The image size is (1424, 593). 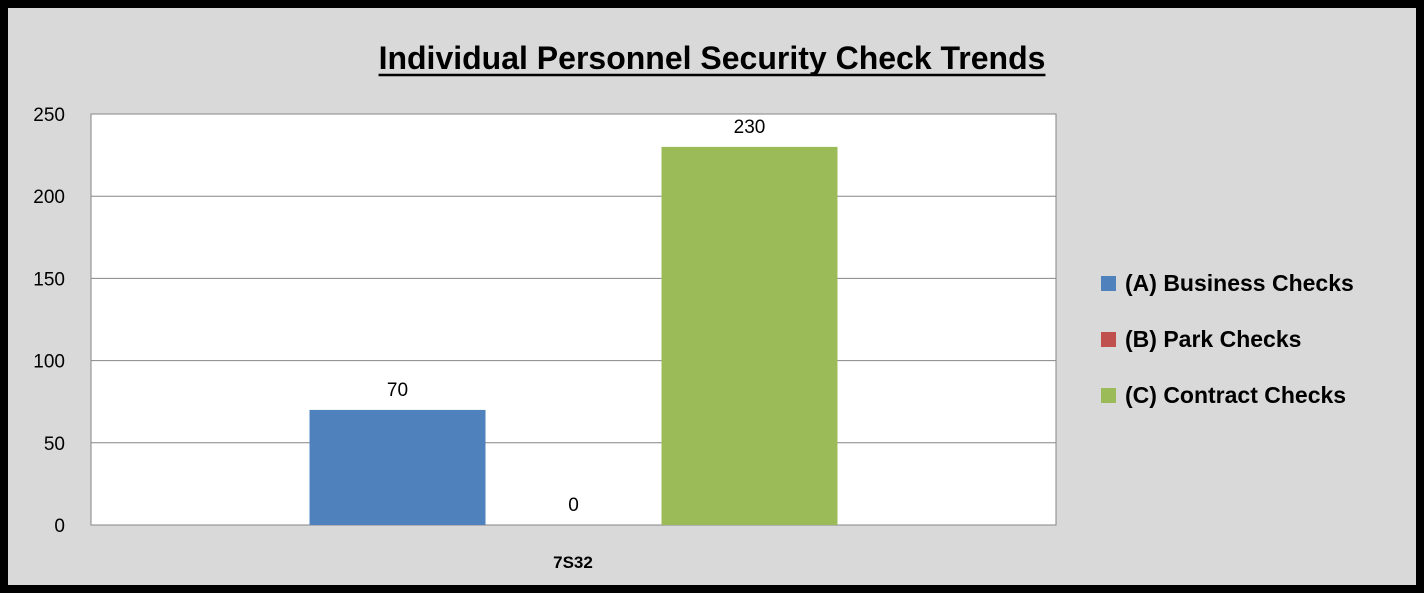 What do you see at coordinates (397, 390) in the screenshot?
I see `data-label-1: 70` at bounding box center [397, 390].